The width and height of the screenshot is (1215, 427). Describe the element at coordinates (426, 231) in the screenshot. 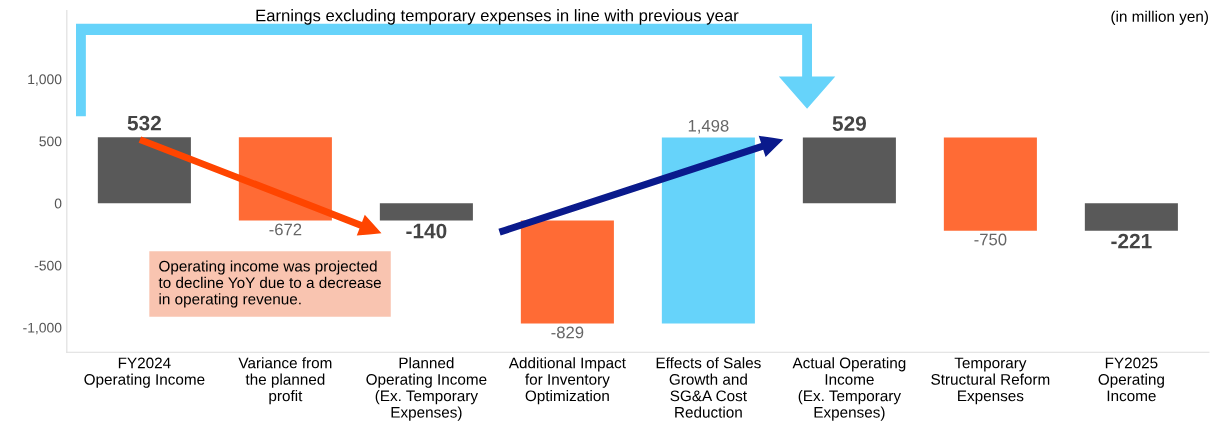

I see `data-label: -140` at that location.